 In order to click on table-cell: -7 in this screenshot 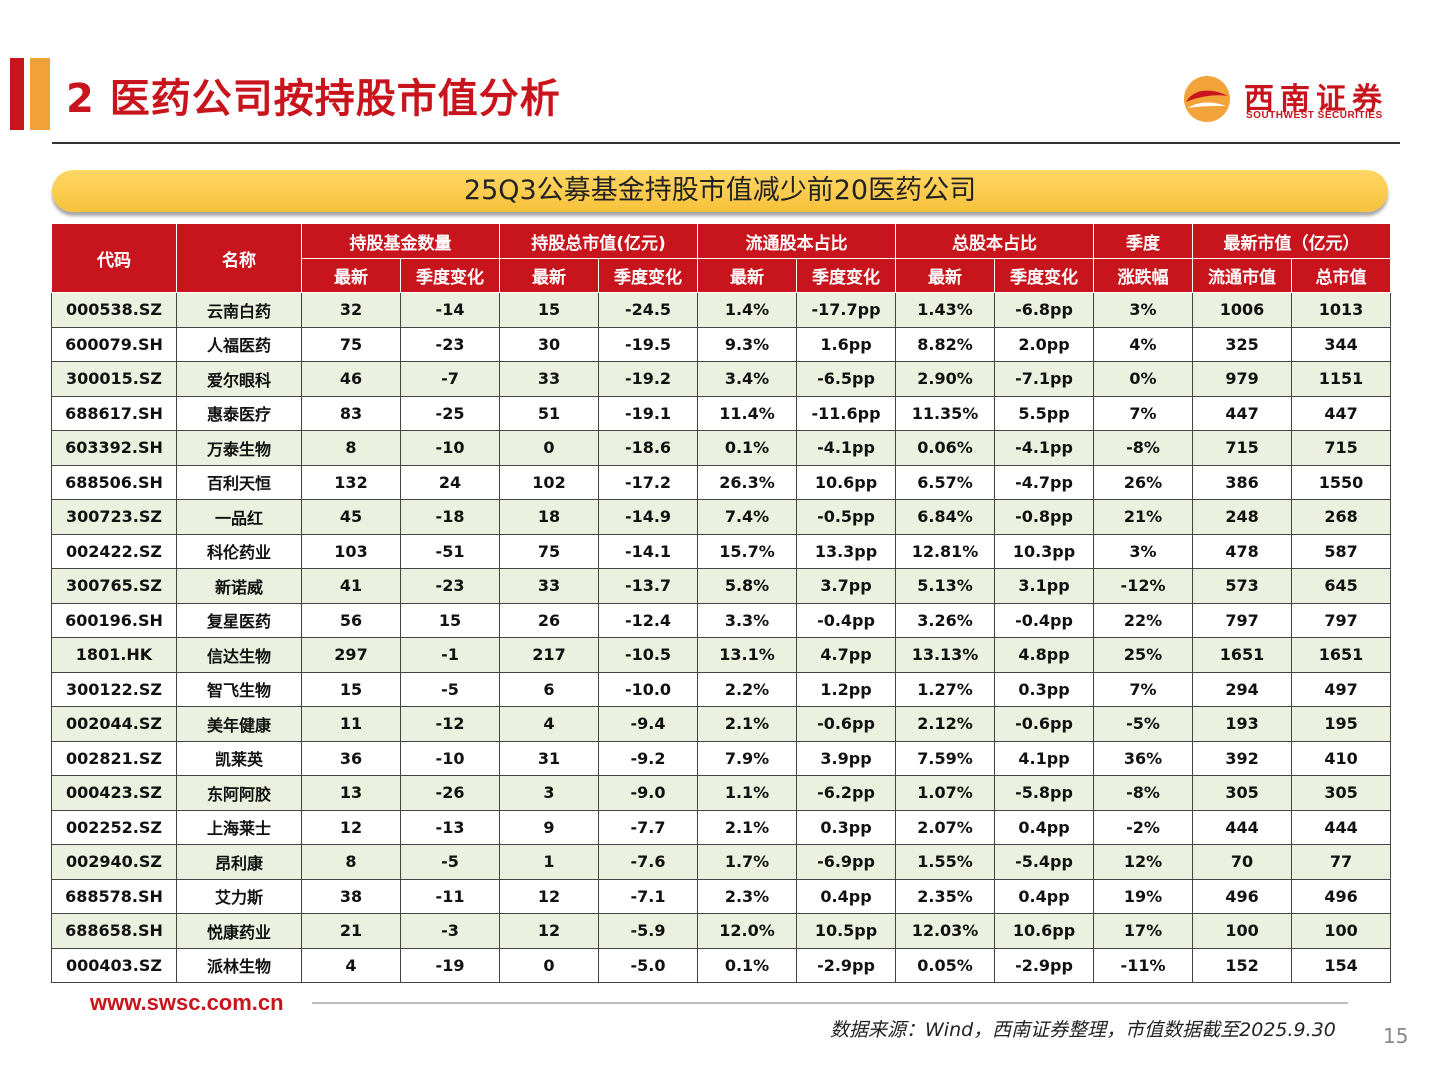, I will do `click(450, 379)`.